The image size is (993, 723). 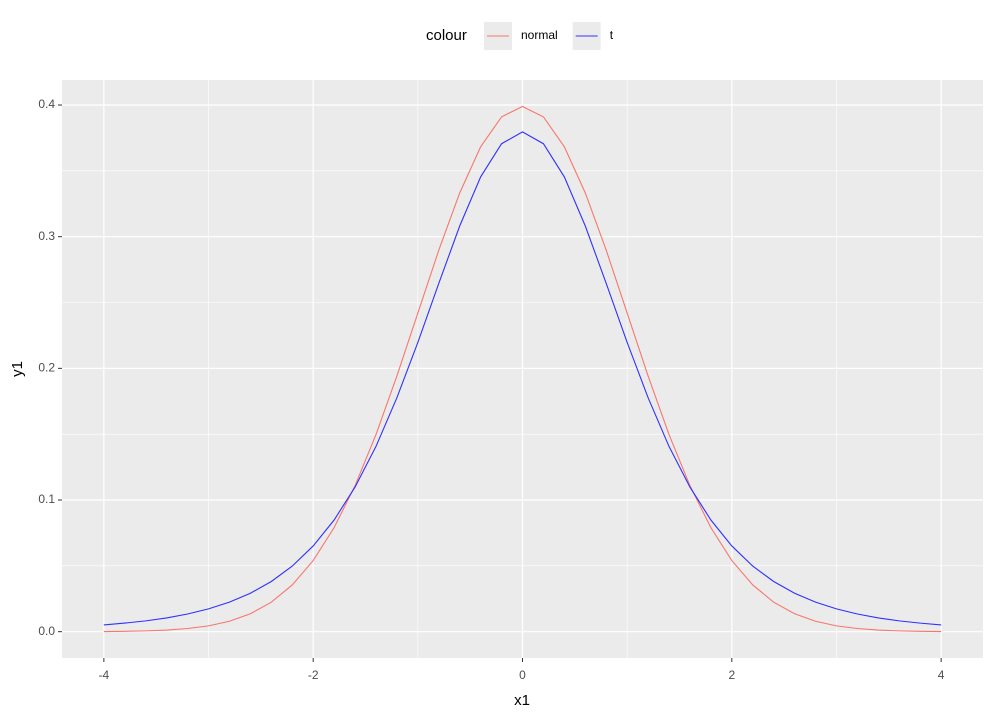 I want to click on legend-title: colour, so click(x=446, y=35).